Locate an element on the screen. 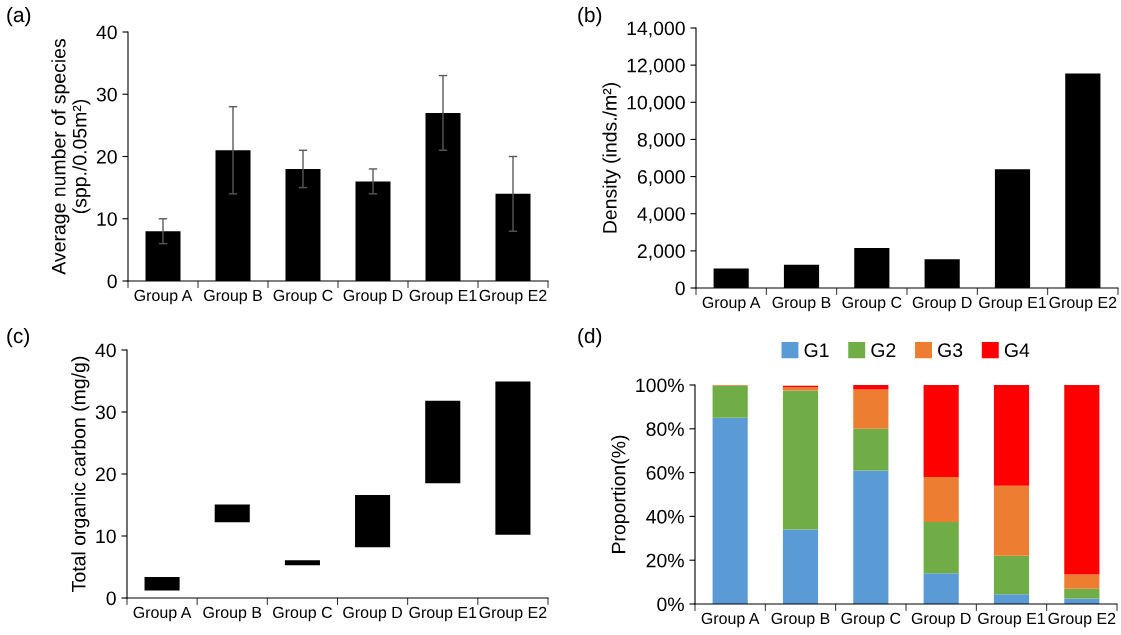 The image size is (1121, 635). y-axis-title: Average number of species (spp./0.05m²) is located at coordinates (71, 157).